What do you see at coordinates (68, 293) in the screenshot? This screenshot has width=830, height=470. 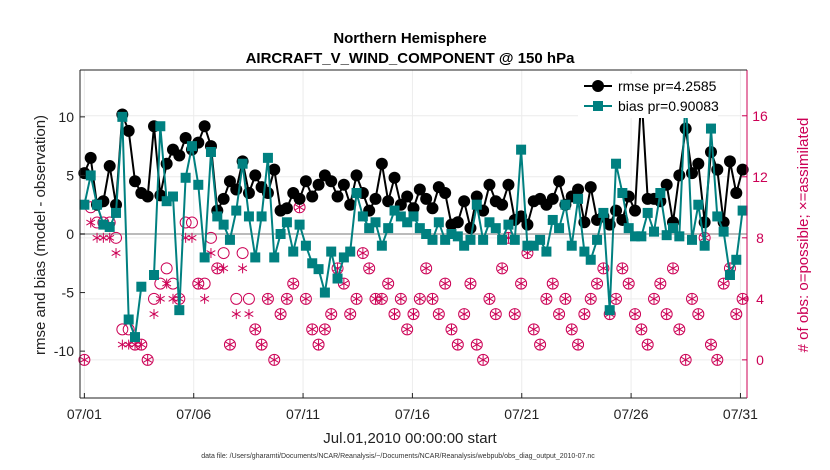 I see `y-tick-label: -5` at bounding box center [68, 293].